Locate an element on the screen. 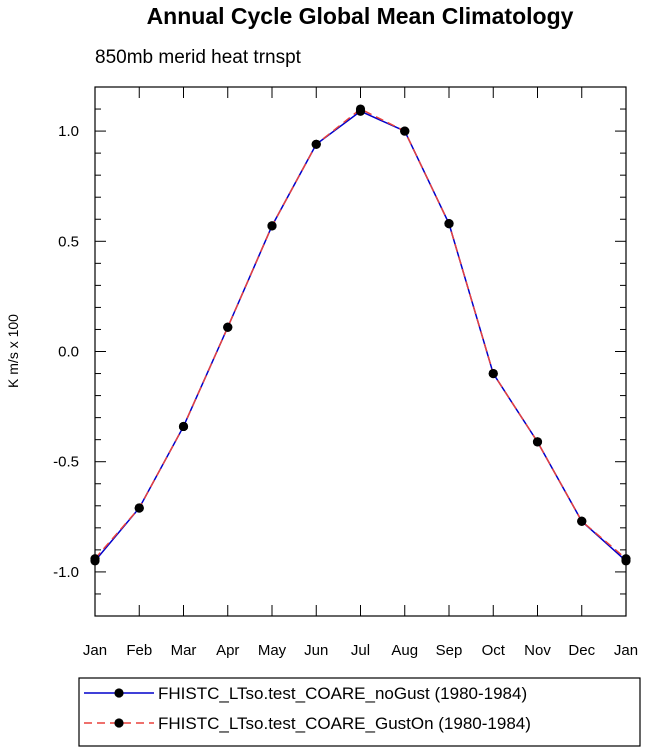 Image resolution: width=647 pixels, height=753 pixels. legend-box is located at coordinates (359, 712).